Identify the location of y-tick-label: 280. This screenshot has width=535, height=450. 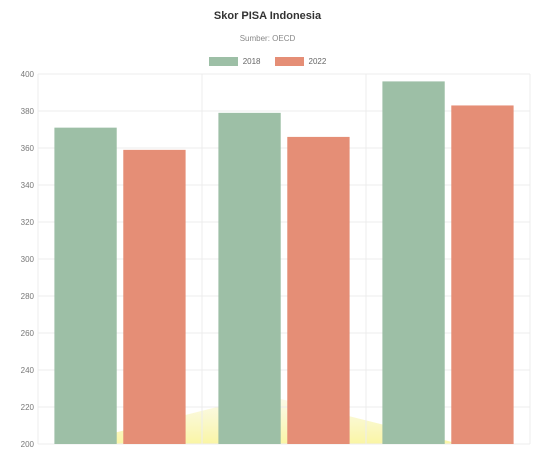
(28, 296).